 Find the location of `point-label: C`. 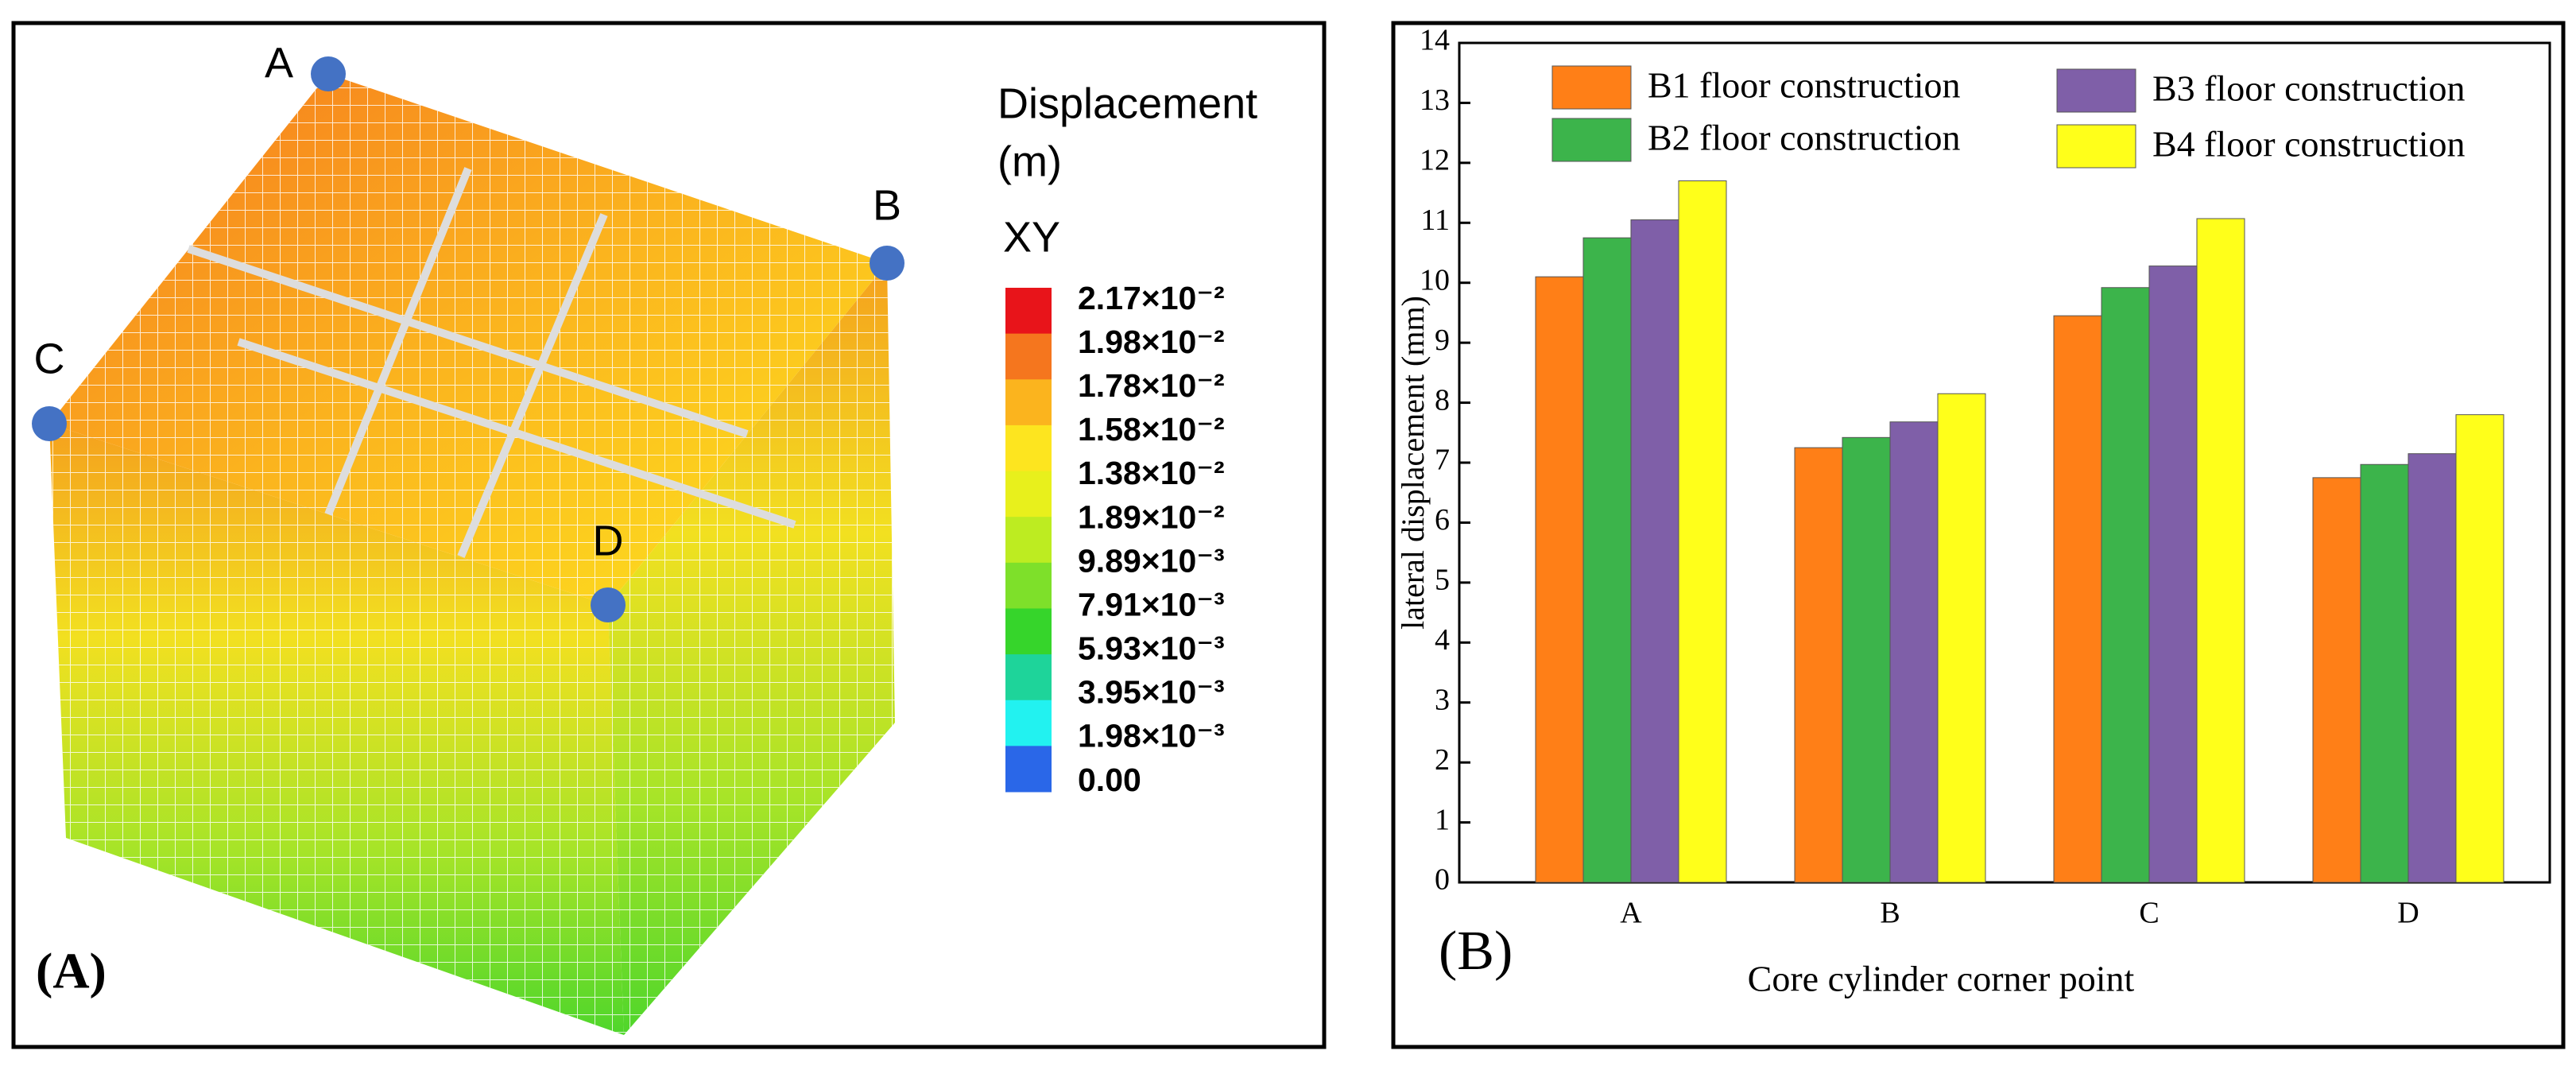

point-label: C is located at coordinates (49, 358).